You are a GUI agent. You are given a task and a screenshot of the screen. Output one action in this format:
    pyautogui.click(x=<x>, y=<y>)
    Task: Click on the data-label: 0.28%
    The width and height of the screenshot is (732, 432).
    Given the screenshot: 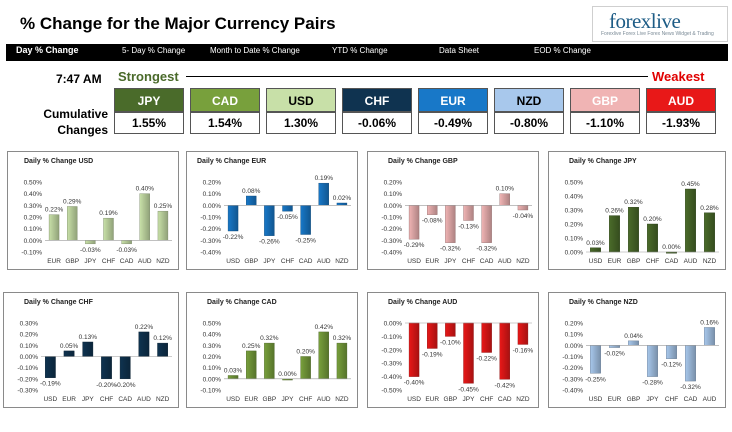 What is the action you would take?
    pyautogui.click(x=709, y=208)
    